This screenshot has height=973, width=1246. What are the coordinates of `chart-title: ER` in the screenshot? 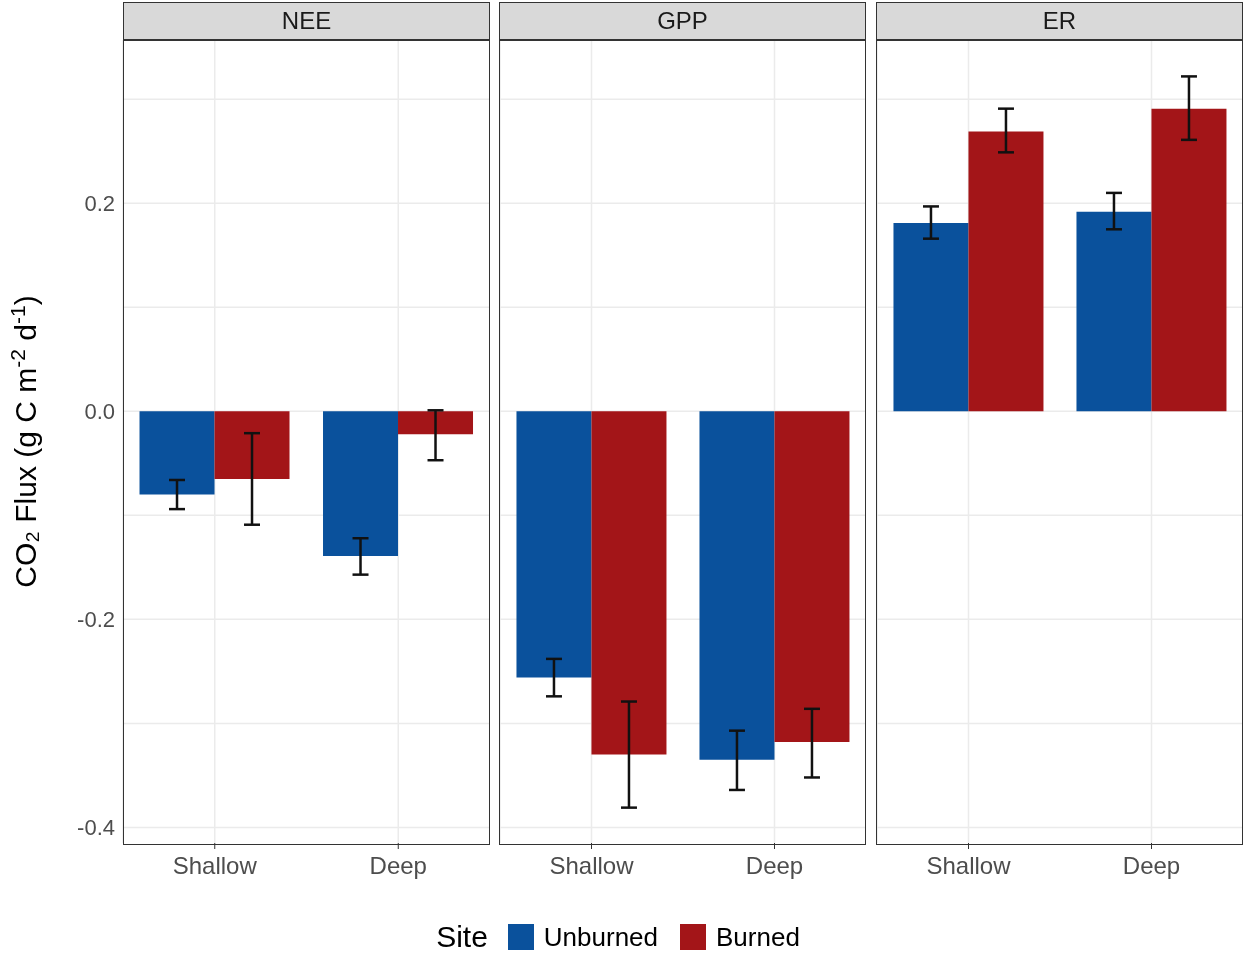 It's located at (1059, 21).